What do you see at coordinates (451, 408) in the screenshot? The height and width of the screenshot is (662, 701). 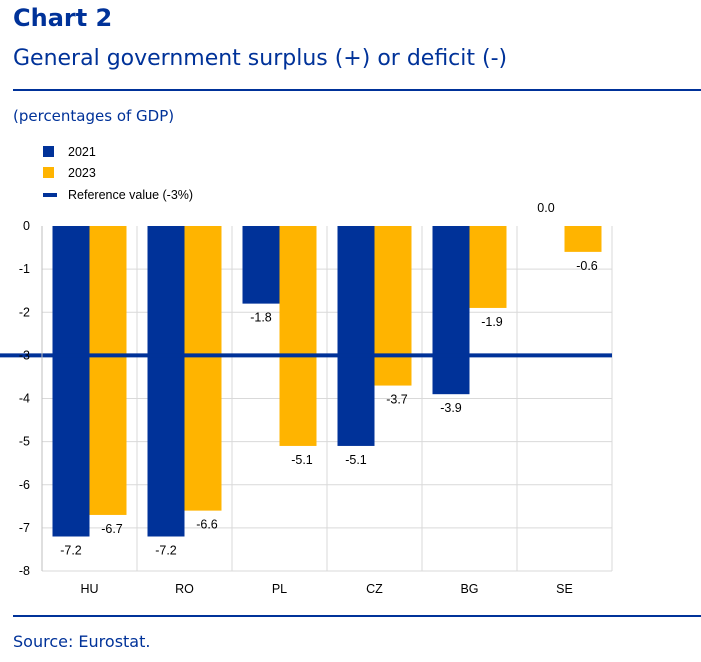 I see `data-label-2021-BG: -3.9` at bounding box center [451, 408].